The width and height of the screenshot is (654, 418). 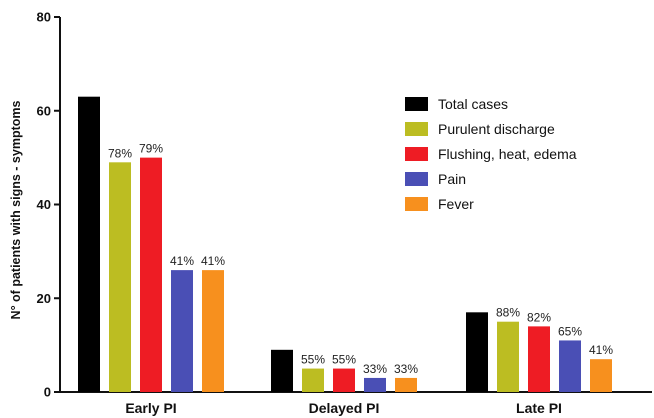 What do you see at coordinates (456, 204) in the screenshot?
I see `legend-label: Fever` at bounding box center [456, 204].